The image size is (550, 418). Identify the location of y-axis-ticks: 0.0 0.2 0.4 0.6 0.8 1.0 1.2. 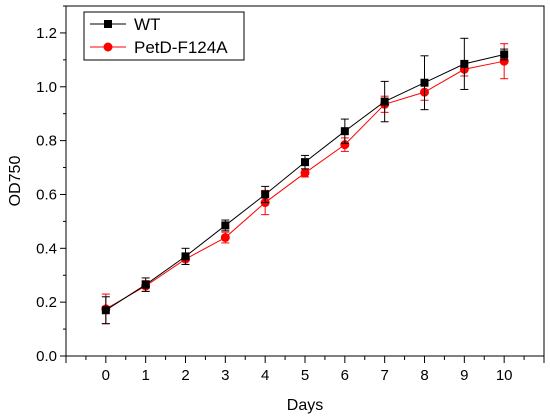
(51, 185).